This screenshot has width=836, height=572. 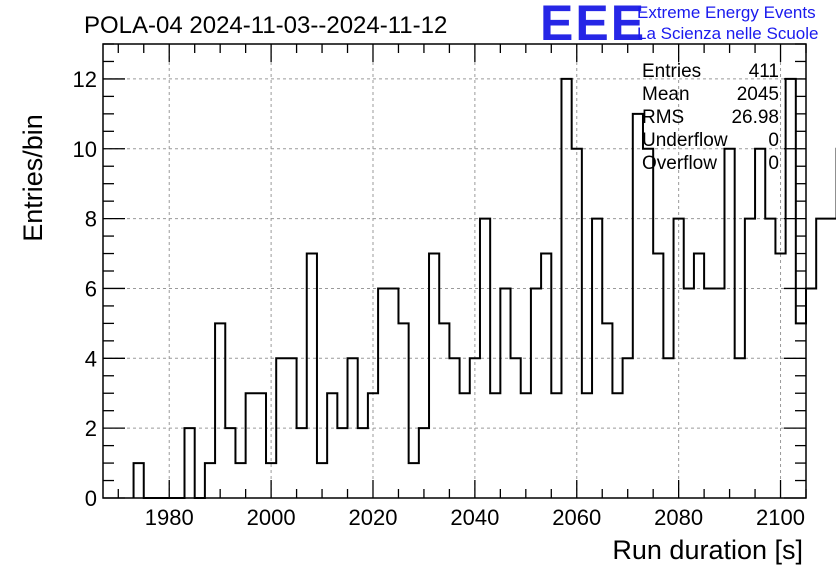 What do you see at coordinates (758, 94) in the screenshot?
I see `stats-value: 2045` at bounding box center [758, 94].